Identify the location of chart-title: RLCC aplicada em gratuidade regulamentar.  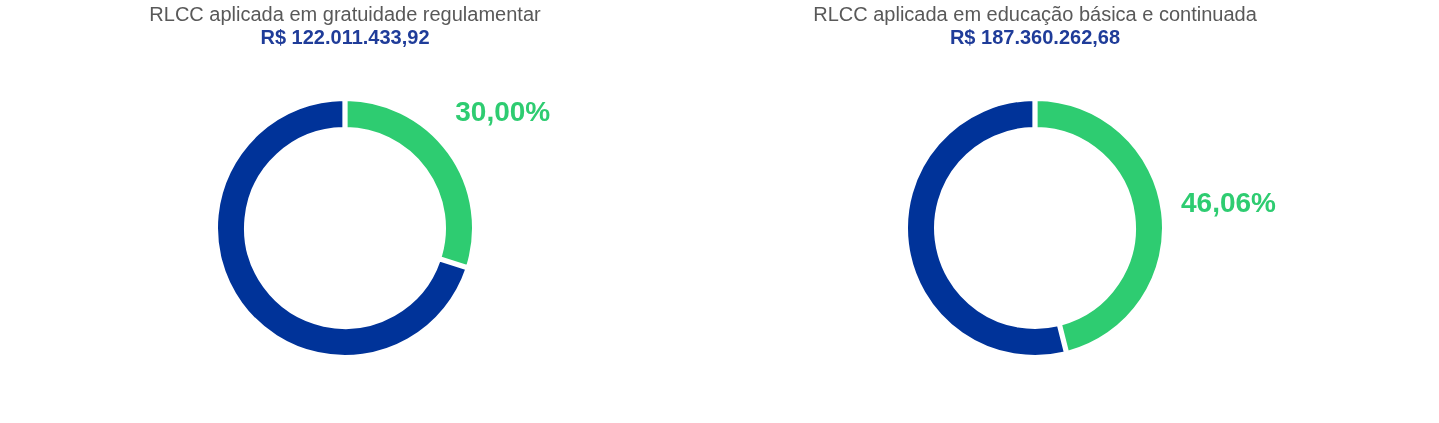
(345, 14).